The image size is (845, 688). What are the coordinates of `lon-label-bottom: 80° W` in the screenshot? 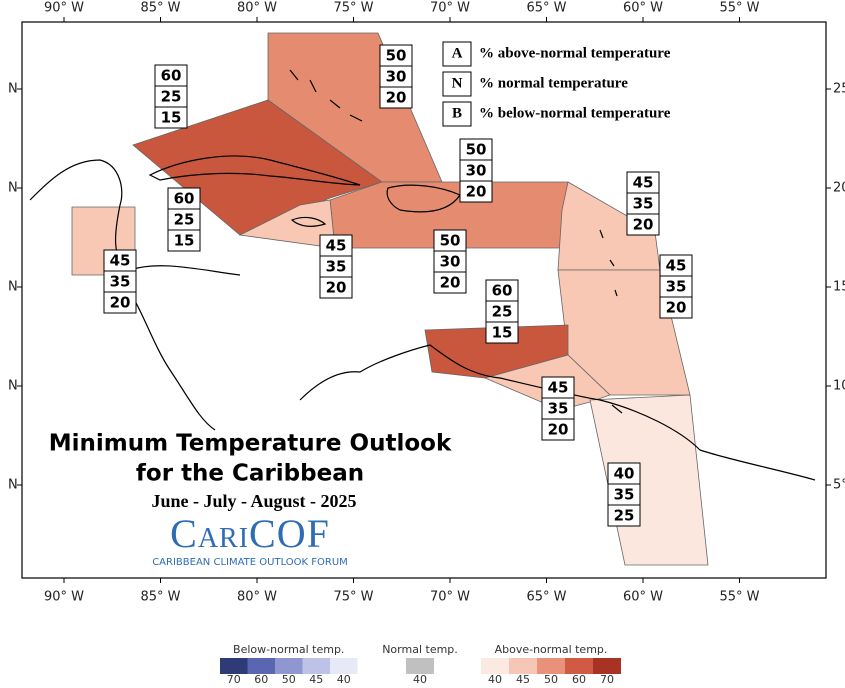 It's located at (257, 597).